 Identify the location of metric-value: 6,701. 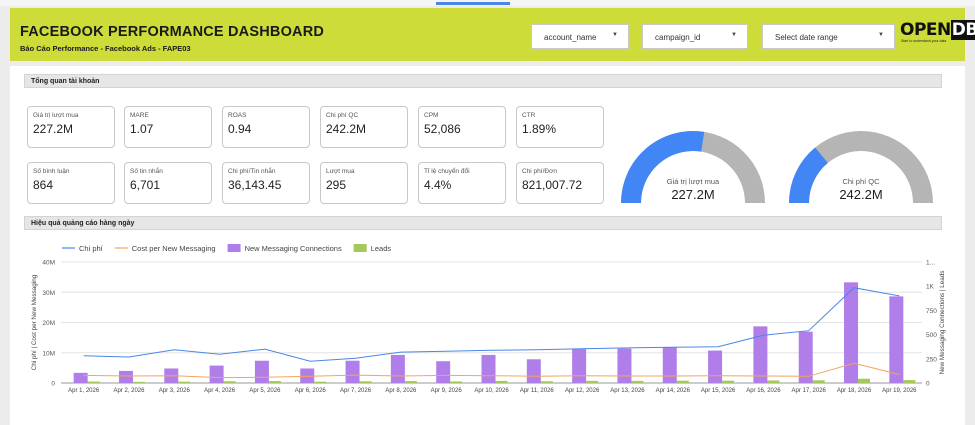
(145, 185).